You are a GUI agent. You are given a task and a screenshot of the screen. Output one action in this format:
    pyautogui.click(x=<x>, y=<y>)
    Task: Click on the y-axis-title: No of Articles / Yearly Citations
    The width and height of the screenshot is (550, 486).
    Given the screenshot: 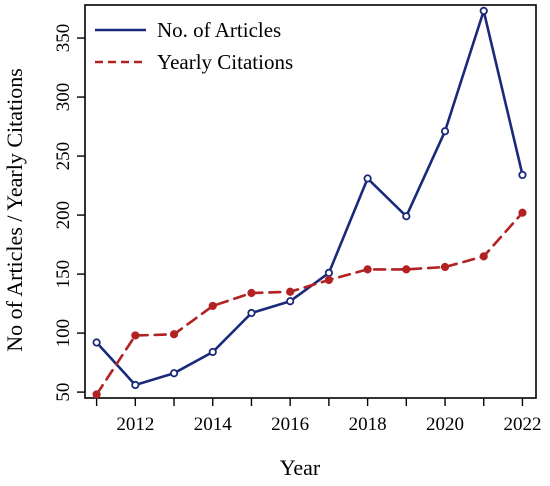 What is the action you would take?
    pyautogui.click(x=14, y=210)
    